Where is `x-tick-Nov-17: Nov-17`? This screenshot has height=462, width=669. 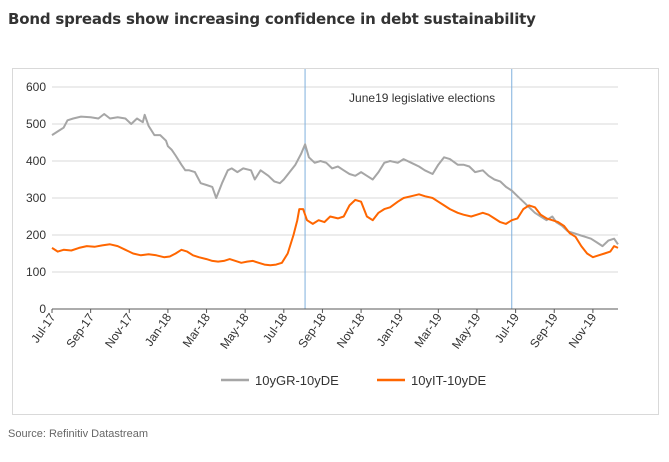 x-tick-Nov-17: Nov-17 is located at coordinates (119, 330).